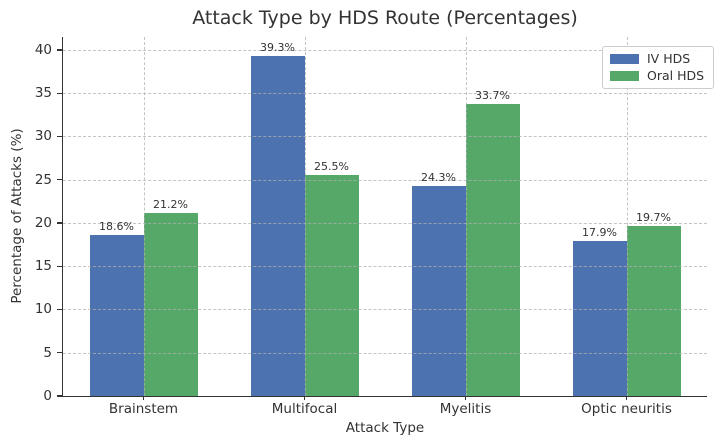 This screenshot has height=445, width=718. What do you see at coordinates (43, 93) in the screenshot?
I see `y-tick-label: 35` at bounding box center [43, 93].